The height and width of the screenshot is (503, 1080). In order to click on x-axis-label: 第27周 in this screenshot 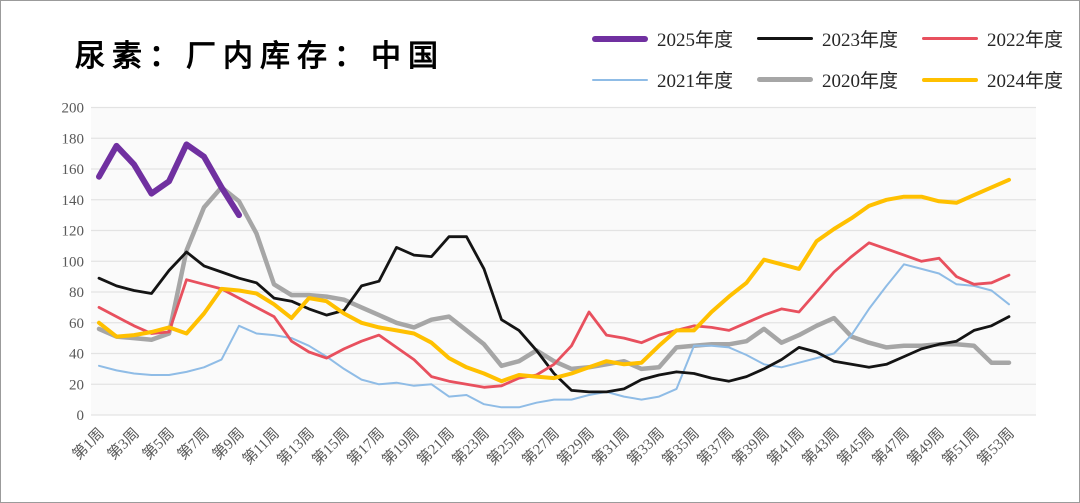, I will do `click(540, 446)`.